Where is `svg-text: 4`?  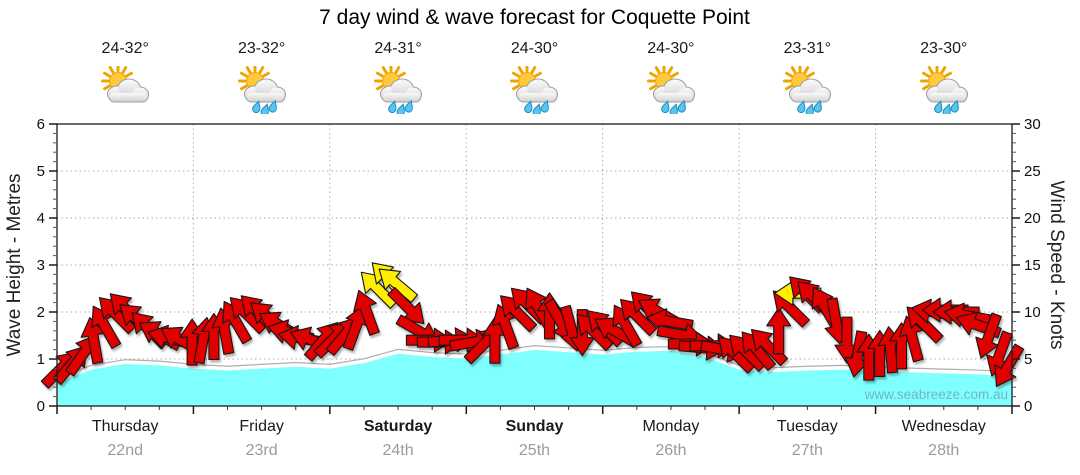 svg-text: 4 is located at coordinates (41, 218).